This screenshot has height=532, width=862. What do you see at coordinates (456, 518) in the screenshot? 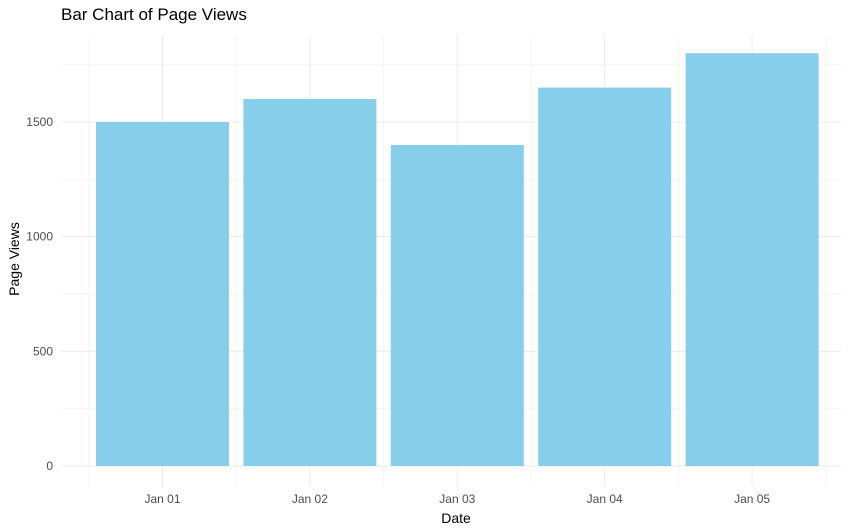
I see `x-axis-title: Date` at bounding box center [456, 518].